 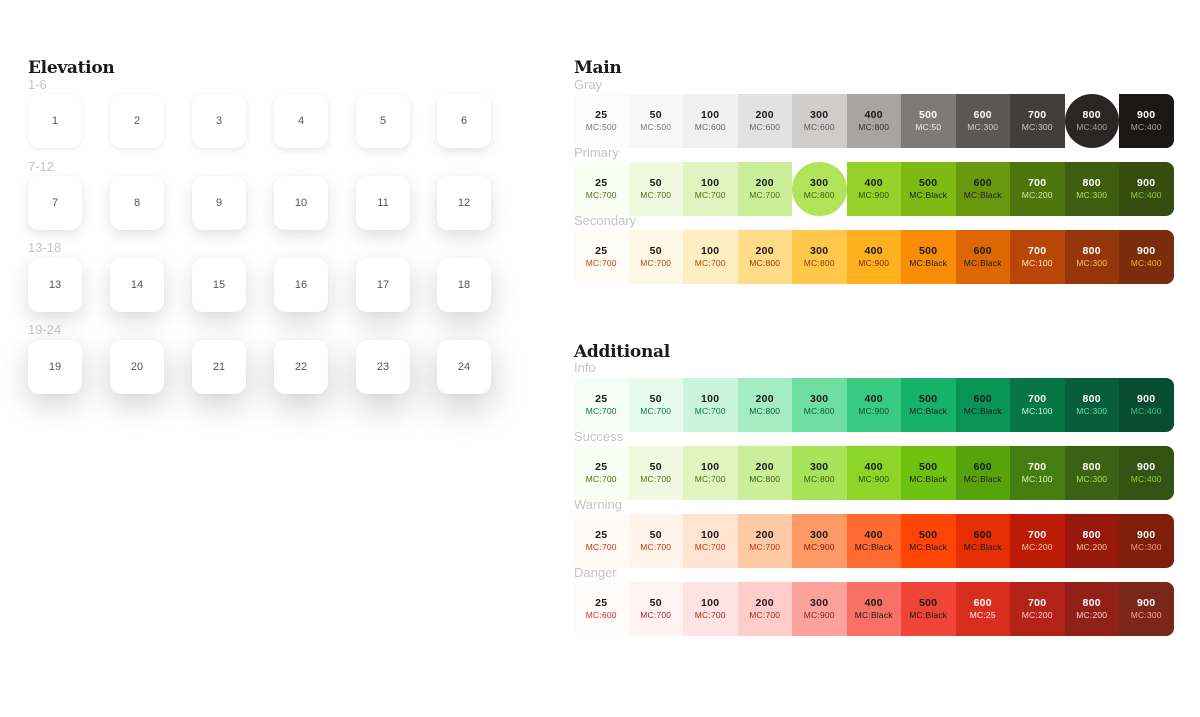 I want to click on color-swatch: 700 MC:300, so click(x=1037, y=121).